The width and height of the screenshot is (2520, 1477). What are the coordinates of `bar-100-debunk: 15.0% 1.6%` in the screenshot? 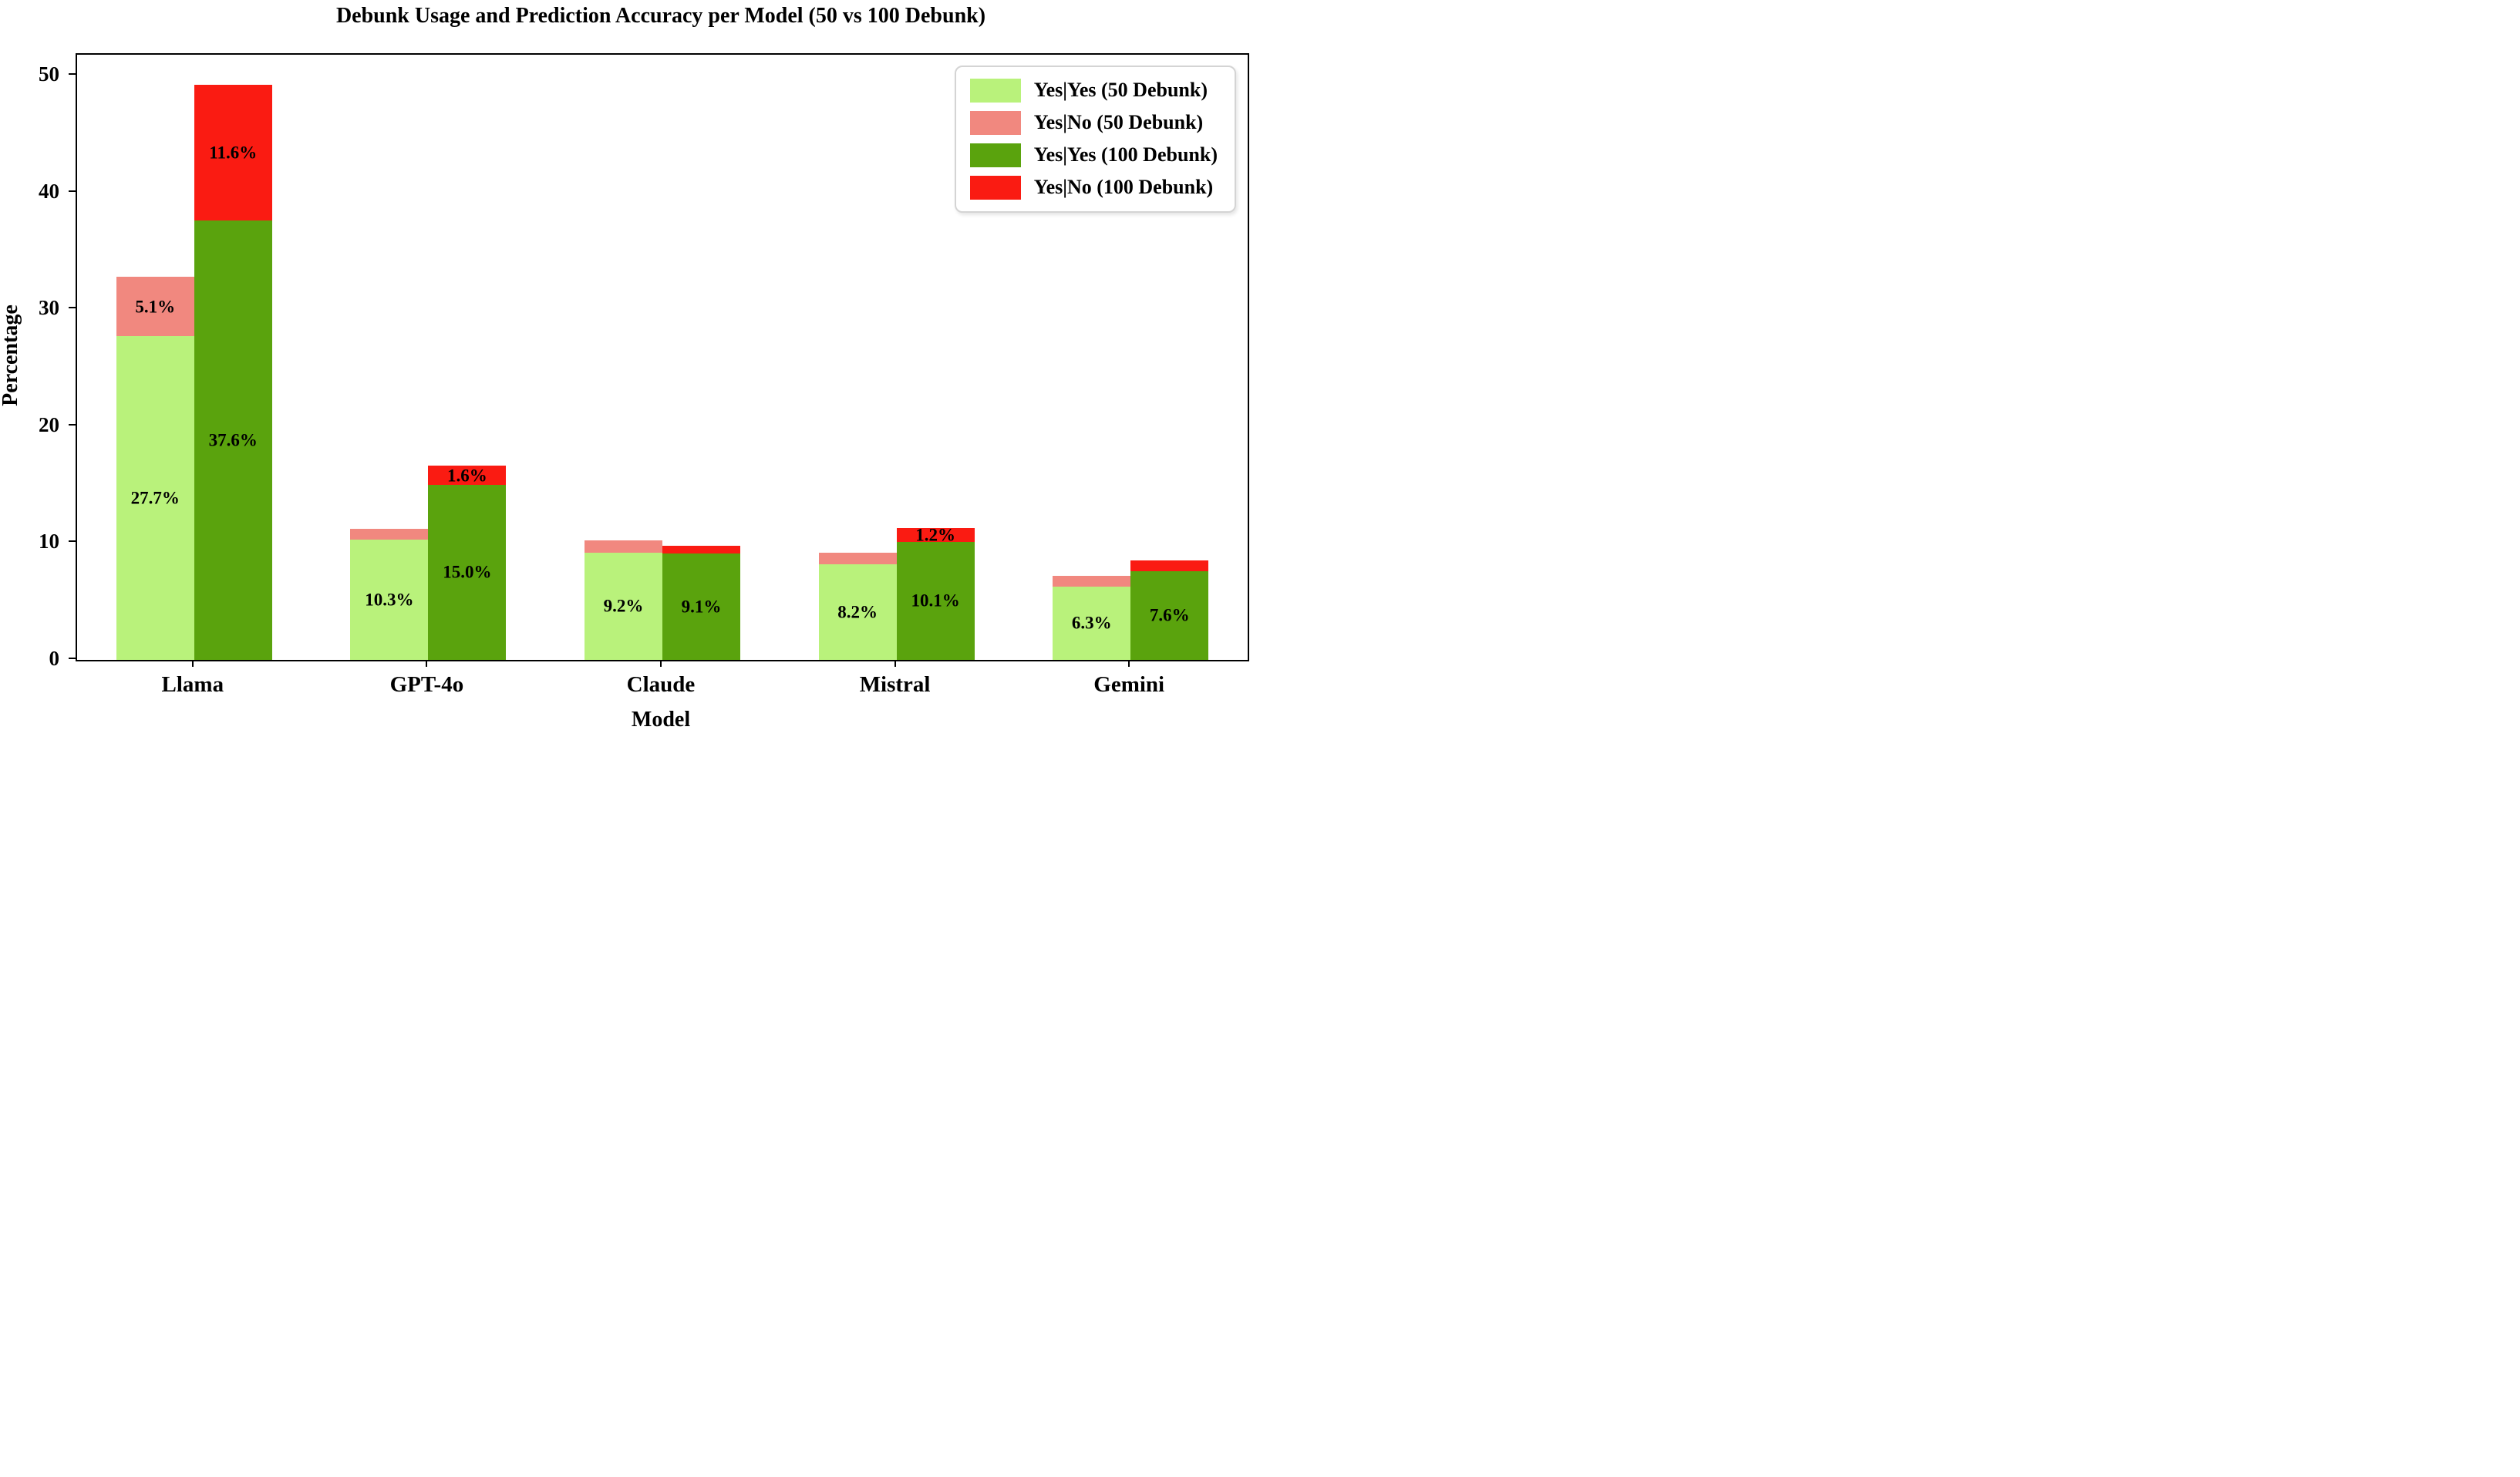 It's located at (467, 563).